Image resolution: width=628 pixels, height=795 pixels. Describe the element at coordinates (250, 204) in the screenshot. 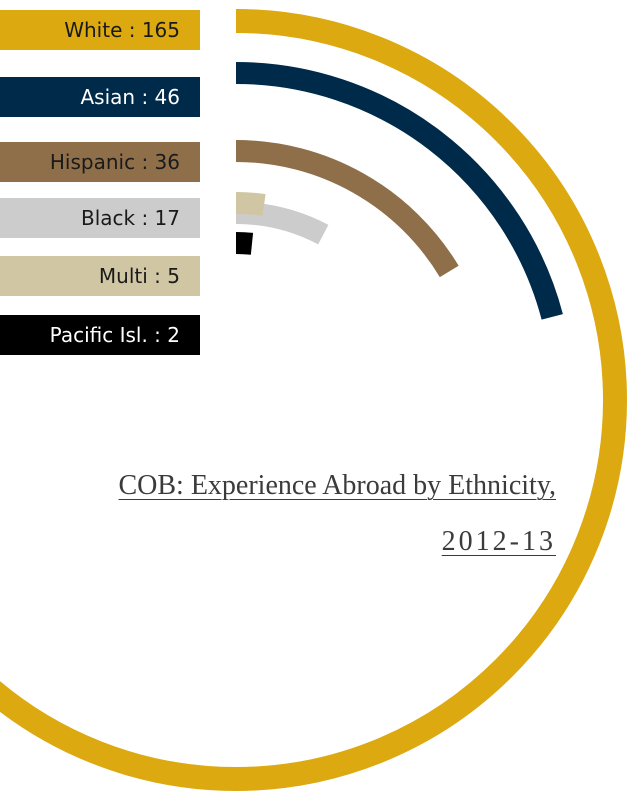

I see `bar-multi` at that location.